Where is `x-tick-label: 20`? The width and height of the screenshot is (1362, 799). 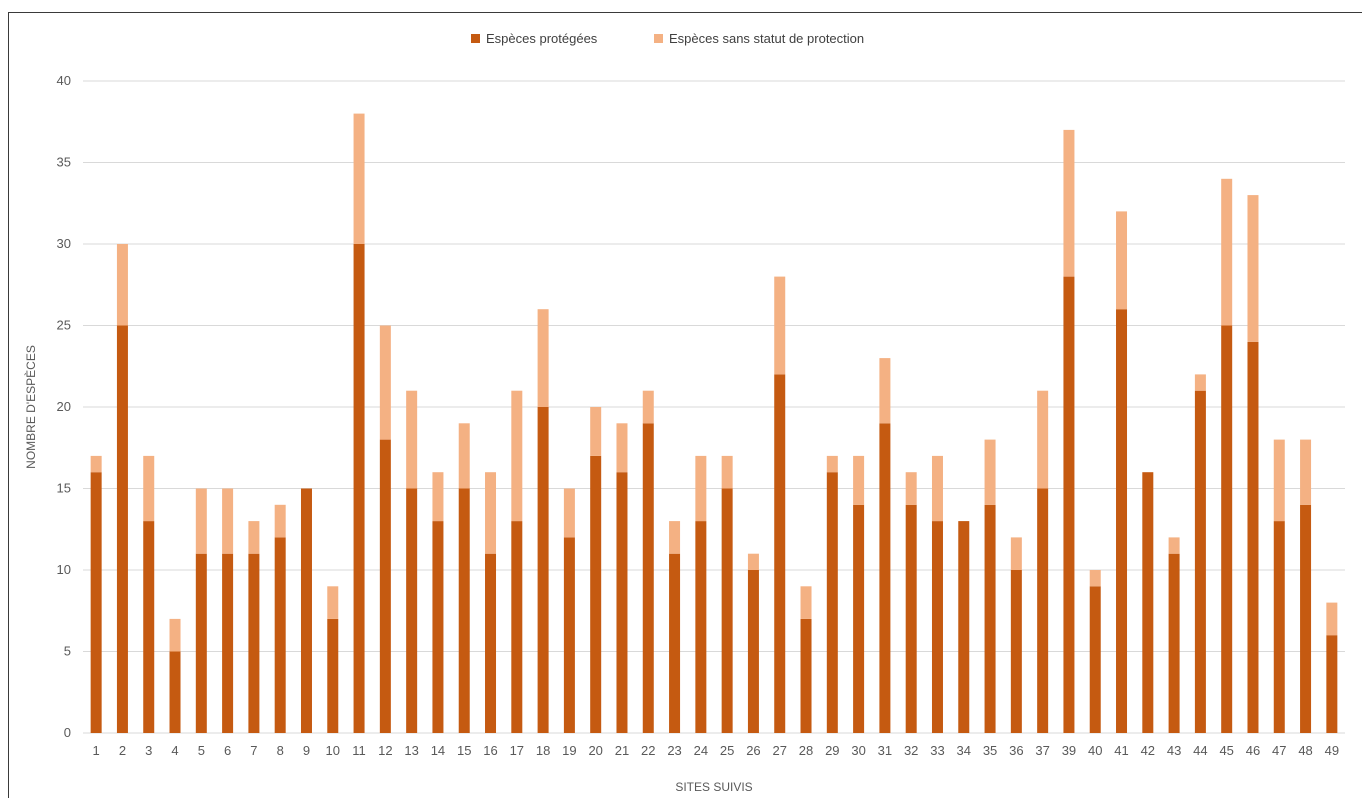
x-tick-label: 20 is located at coordinates (595, 750).